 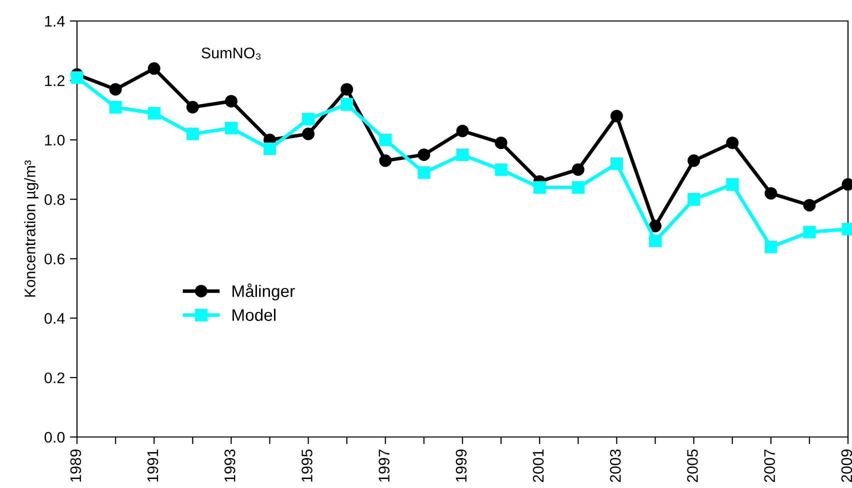 What do you see at coordinates (538, 466) in the screenshot?
I see `x-tick-label: 2001` at bounding box center [538, 466].